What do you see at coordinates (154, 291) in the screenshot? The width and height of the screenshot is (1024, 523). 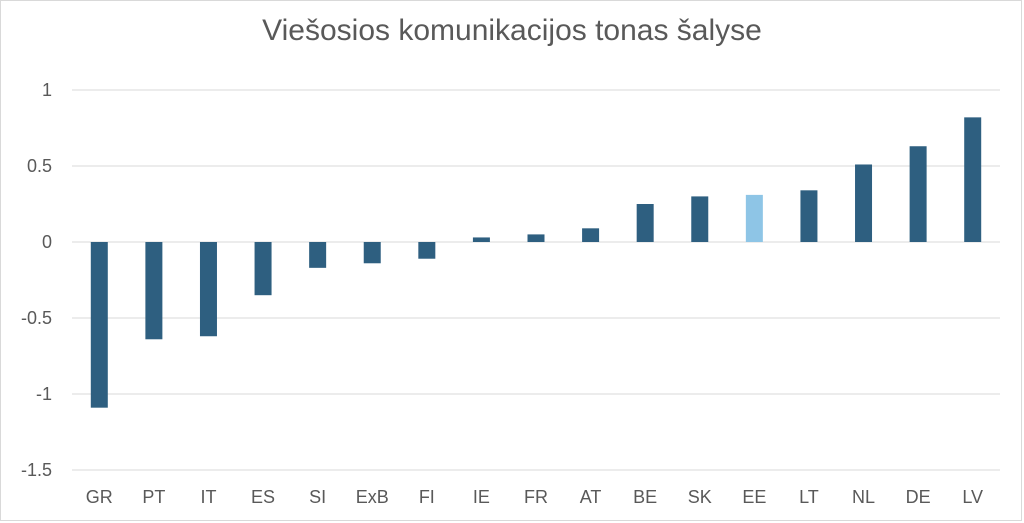 I see `bar-pt` at bounding box center [154, 291].